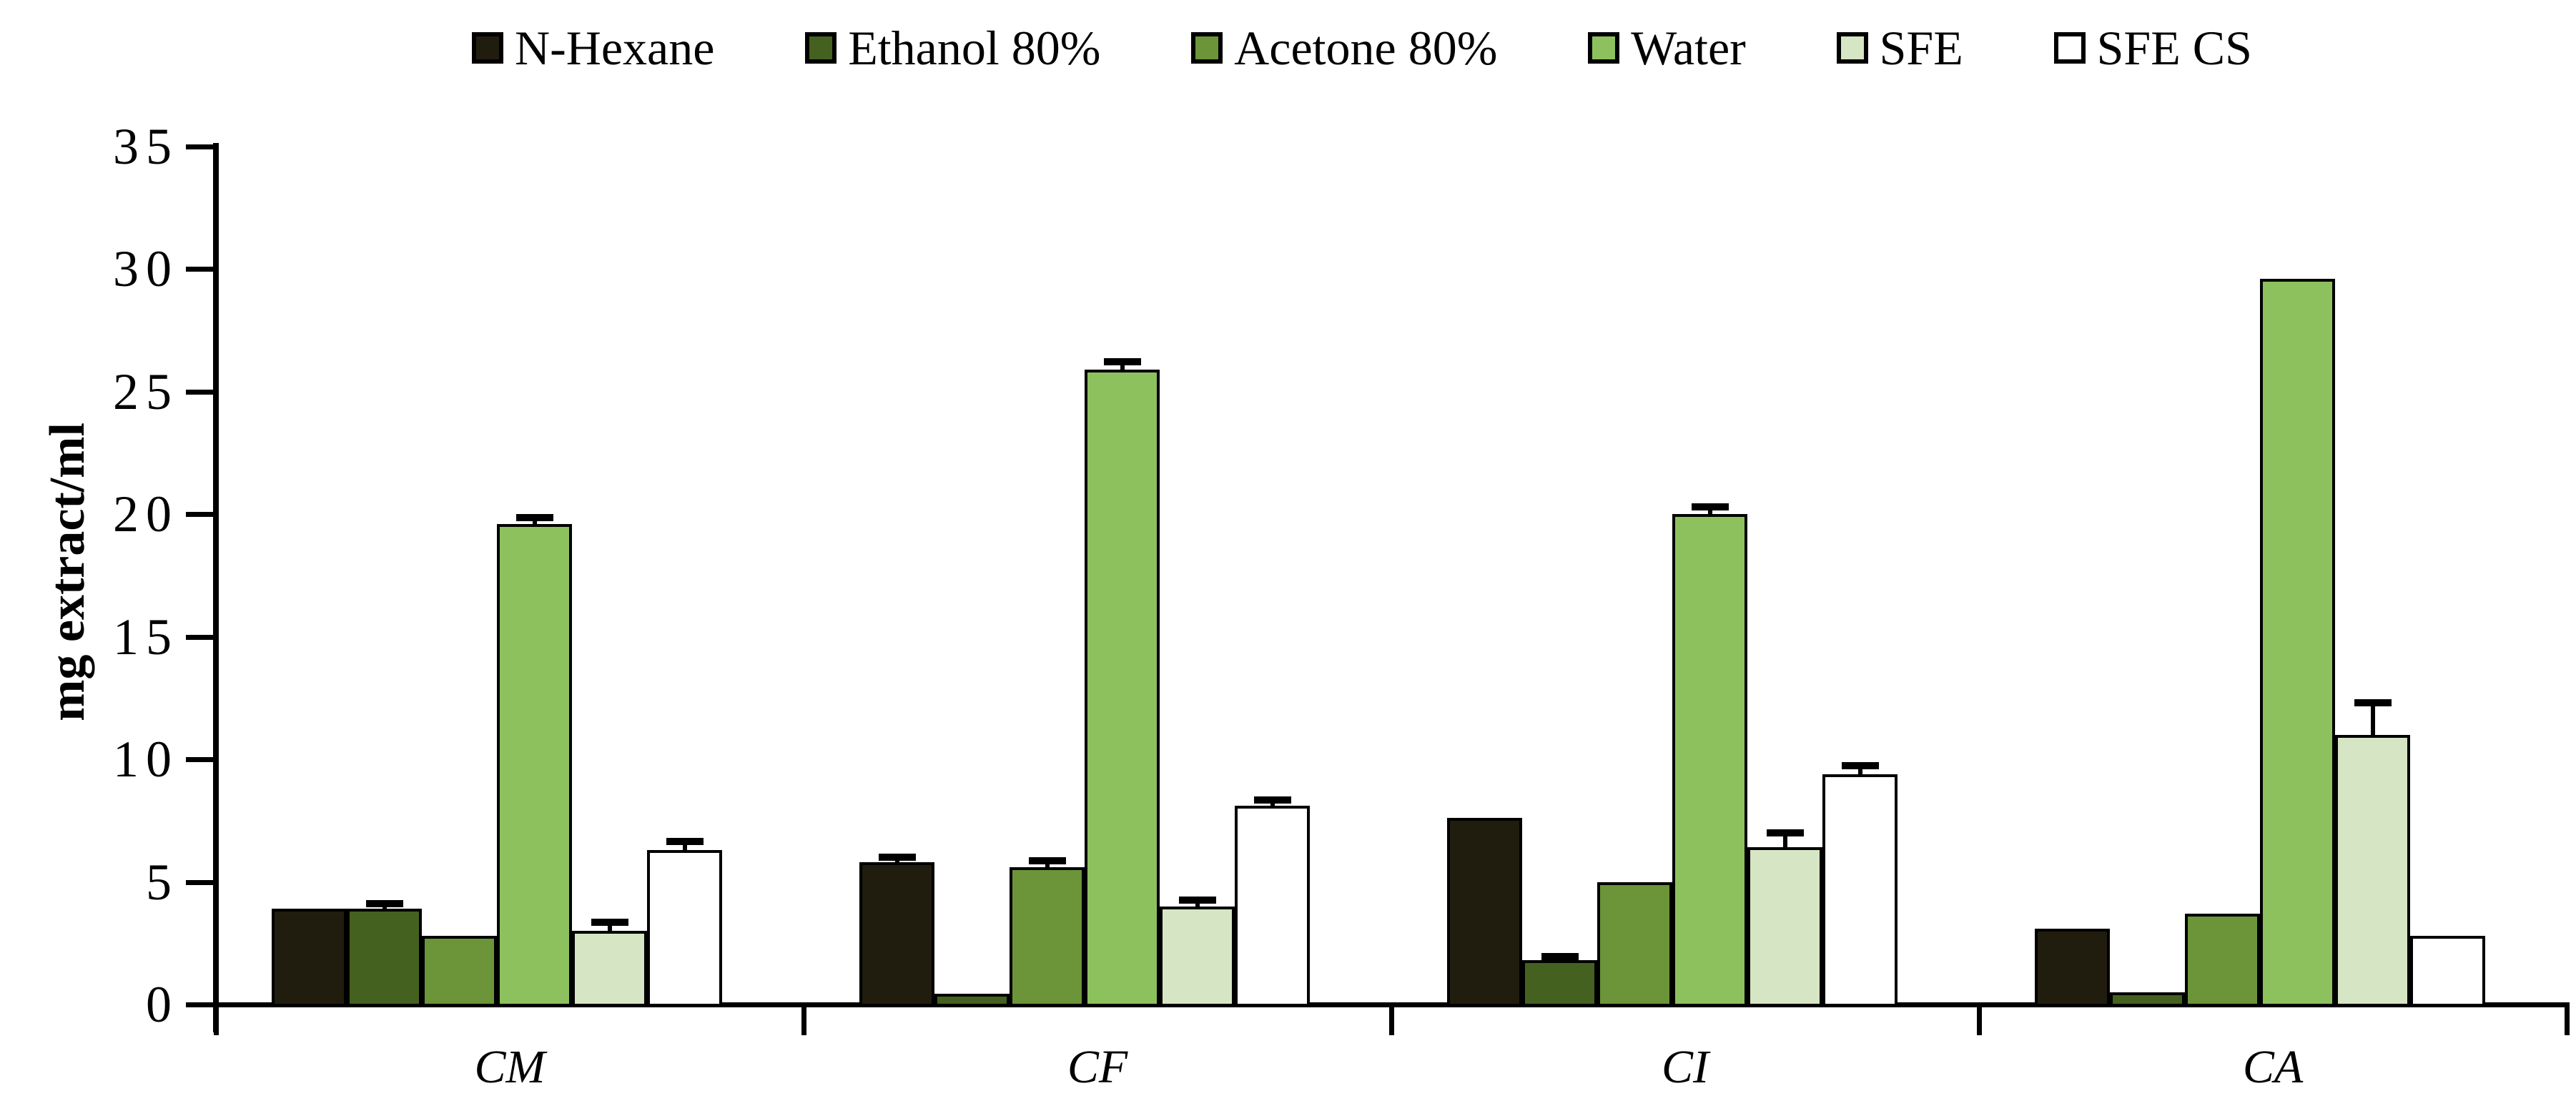 The image size is (2576, 1111). What do you see at coordinates (146, 637) in the screenshot?
I see `y-tick-label-15: 15` at bounding box center [146, 637].